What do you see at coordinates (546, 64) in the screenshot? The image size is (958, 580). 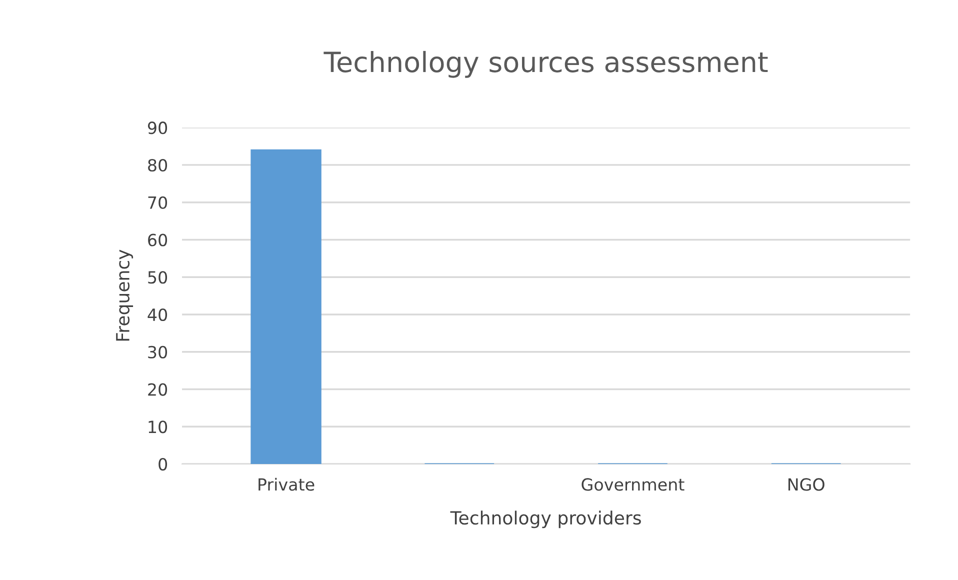 I see `chart-title: Technology sources assessment` at bounding box center [546, 64].